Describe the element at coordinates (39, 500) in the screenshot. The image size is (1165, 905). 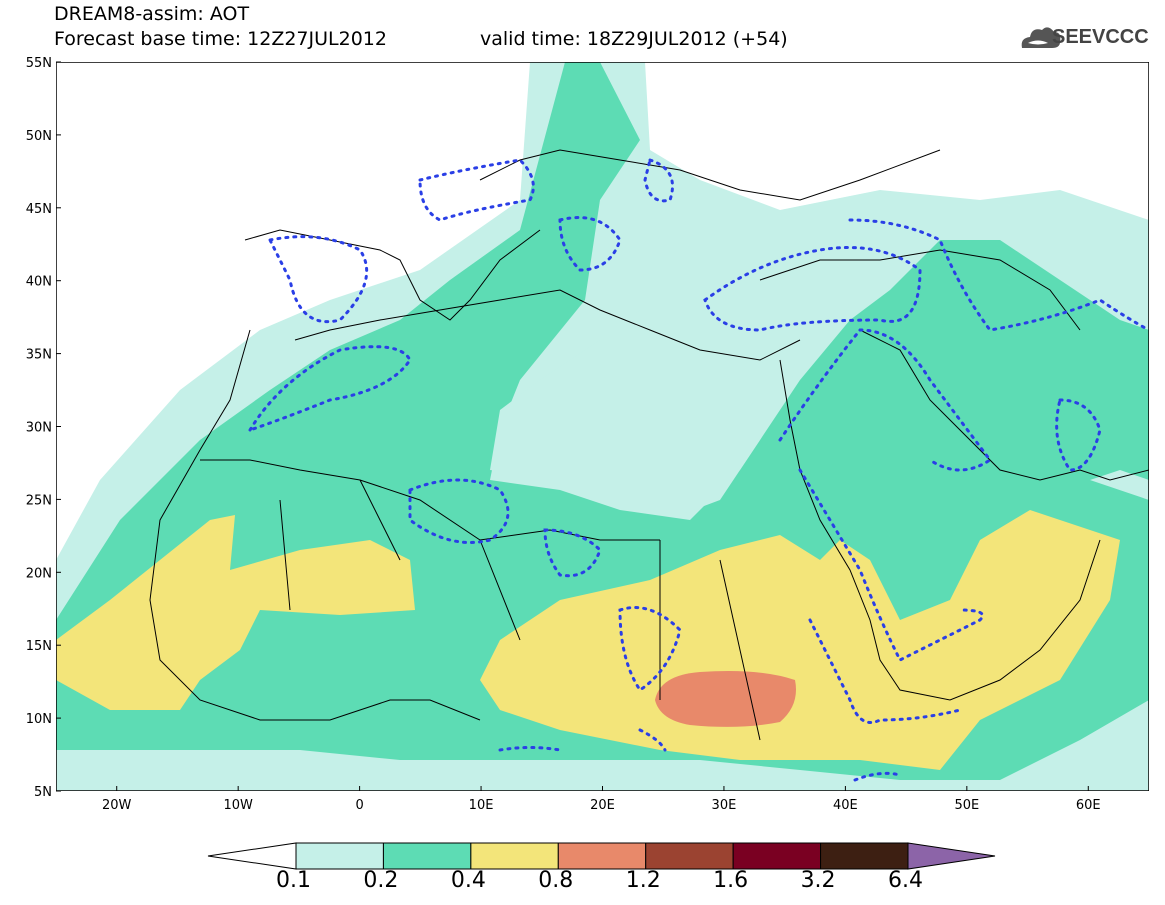
I see `lat-label: 25N` at that location.